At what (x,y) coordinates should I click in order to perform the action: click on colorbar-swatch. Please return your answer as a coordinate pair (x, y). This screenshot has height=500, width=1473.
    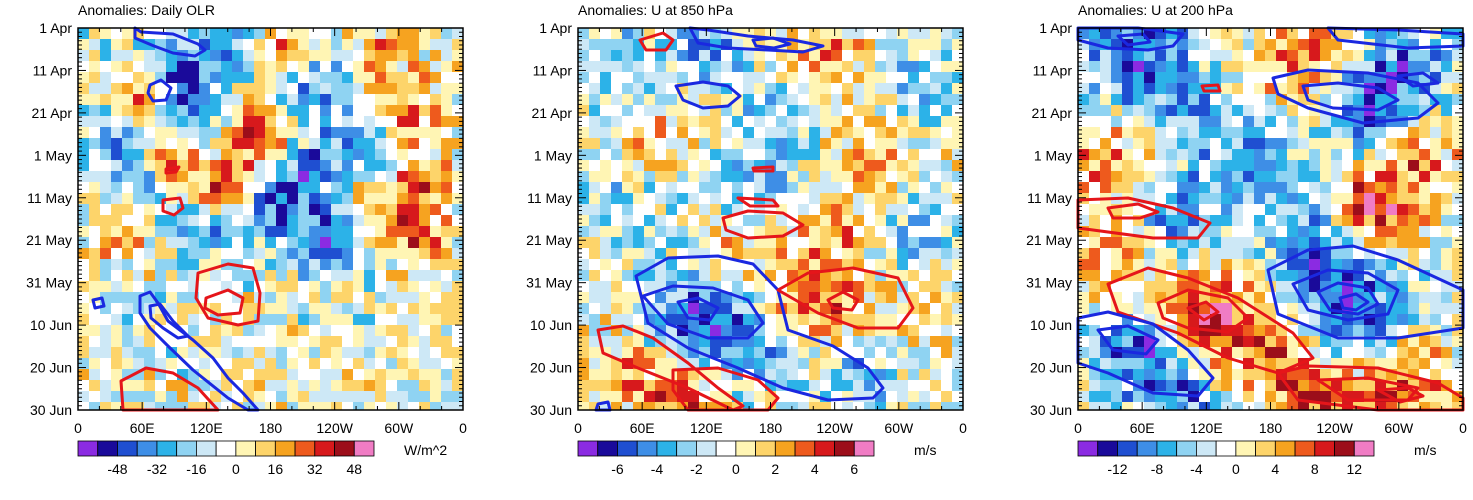
    Looking at the image, I should click on (1206, 448).